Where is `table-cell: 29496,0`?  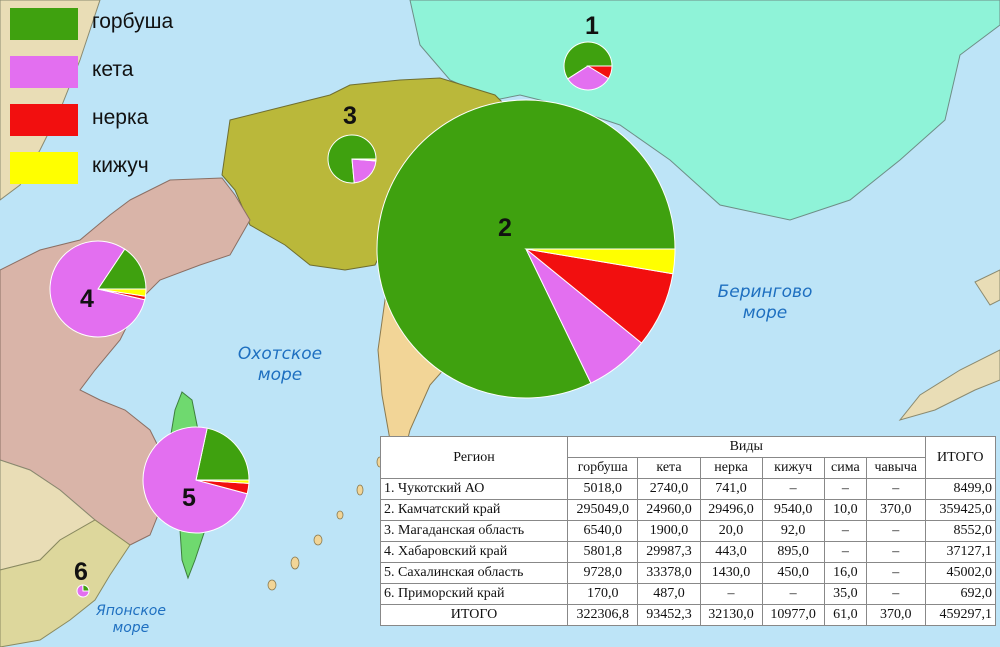
table-cell: 29496,0 is located at coordinates (731, 510).